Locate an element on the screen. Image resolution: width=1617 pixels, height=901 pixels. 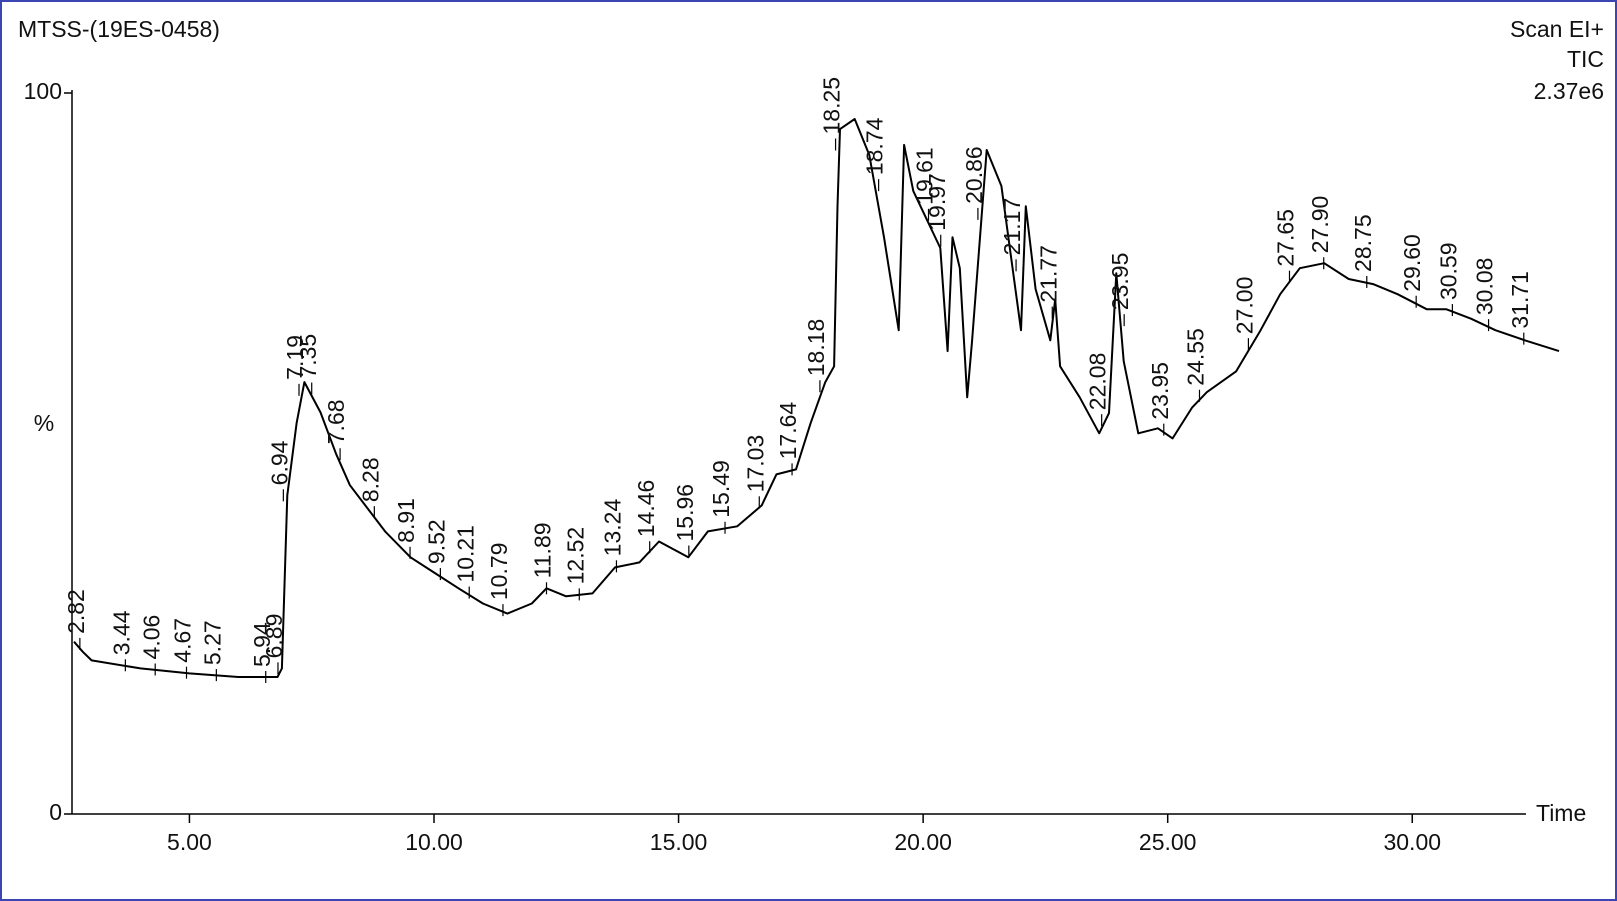
peak-label: 27.65 is located at coordinates (1286, 238).